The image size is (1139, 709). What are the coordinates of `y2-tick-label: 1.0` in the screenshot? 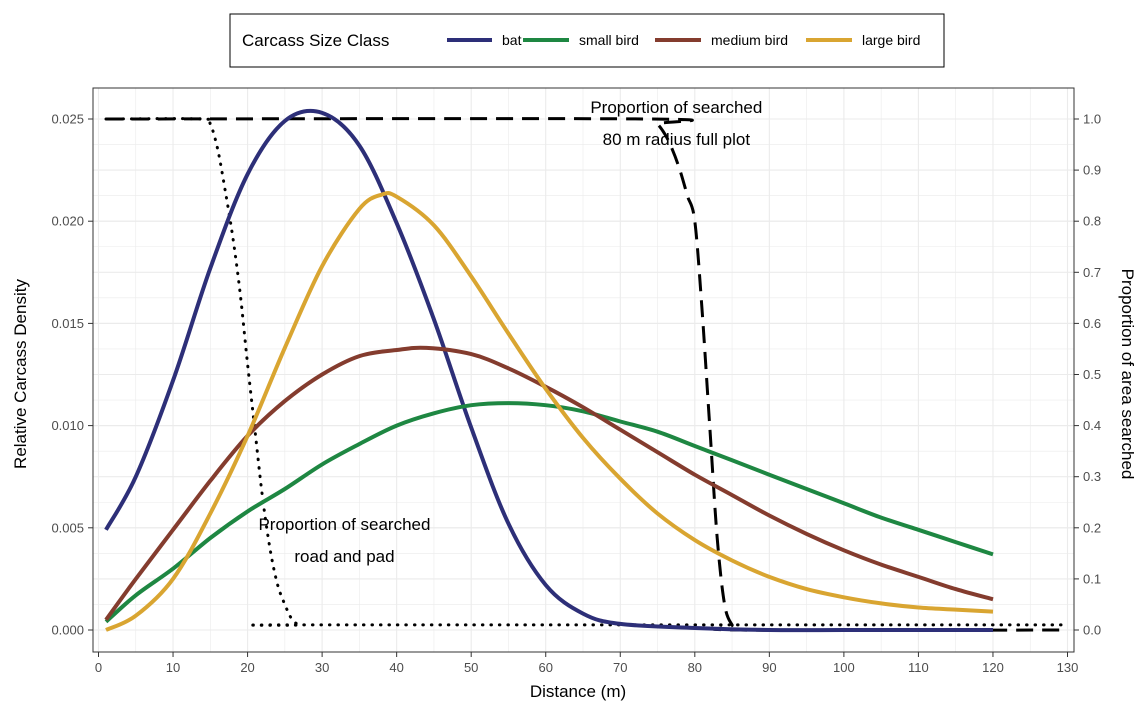 It's located at (1092, 119).